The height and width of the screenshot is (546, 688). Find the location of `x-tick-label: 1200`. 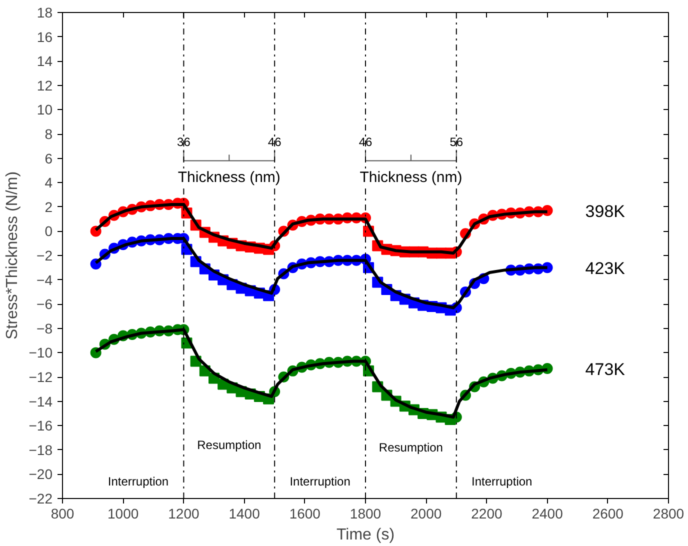

x-tick-label: 1200 is located at coordinates (184, 514).